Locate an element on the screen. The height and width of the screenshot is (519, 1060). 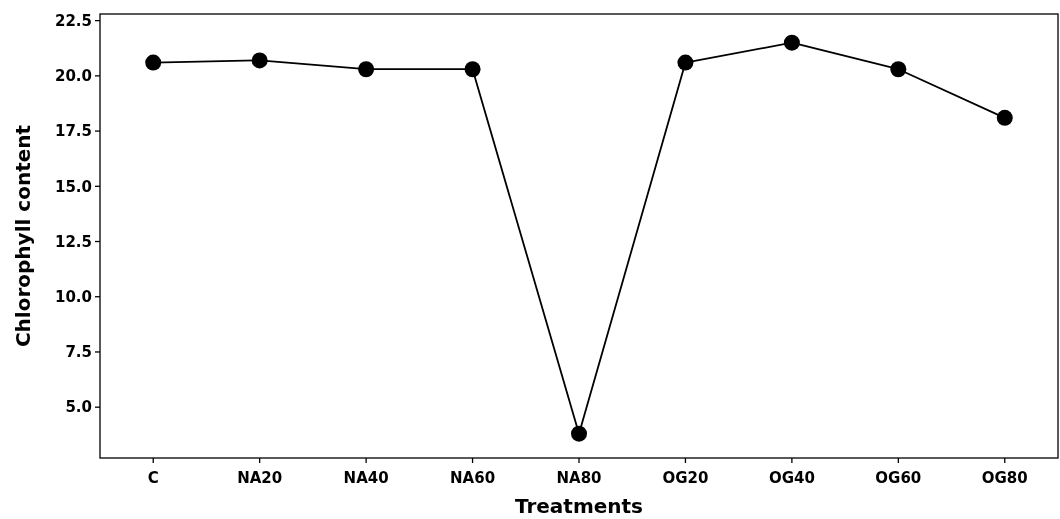
y-tick-label: 20.0 is located at coordinates (73, 76).